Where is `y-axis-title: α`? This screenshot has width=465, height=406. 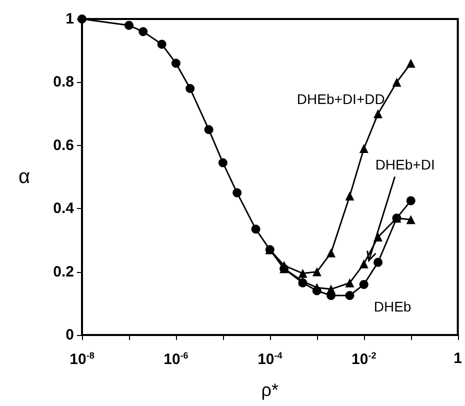 y-axis-title: α is located at coordinates (24, 177).